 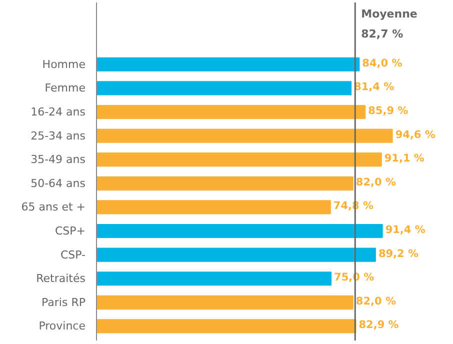 What do you see at coordinates (65, 88) in the screenshot?
I see `y-tick-label: Femme` at bounding box center [65, 88].